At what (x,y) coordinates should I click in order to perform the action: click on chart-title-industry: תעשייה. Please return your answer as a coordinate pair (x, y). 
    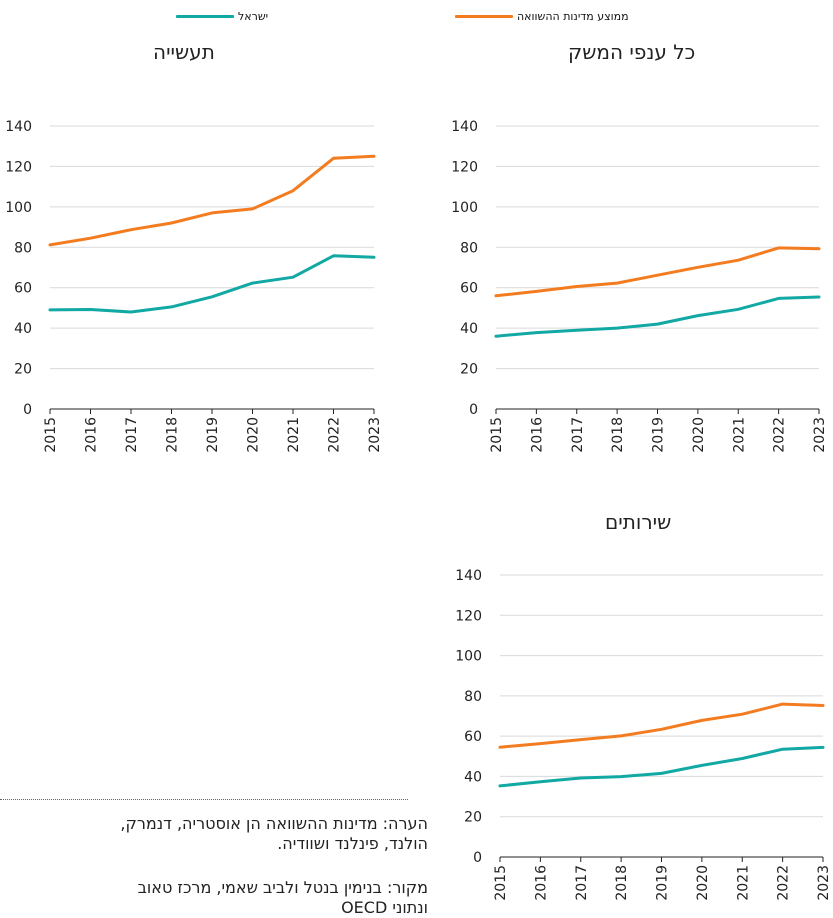
    Looking at the image, I should click on (184, 52).